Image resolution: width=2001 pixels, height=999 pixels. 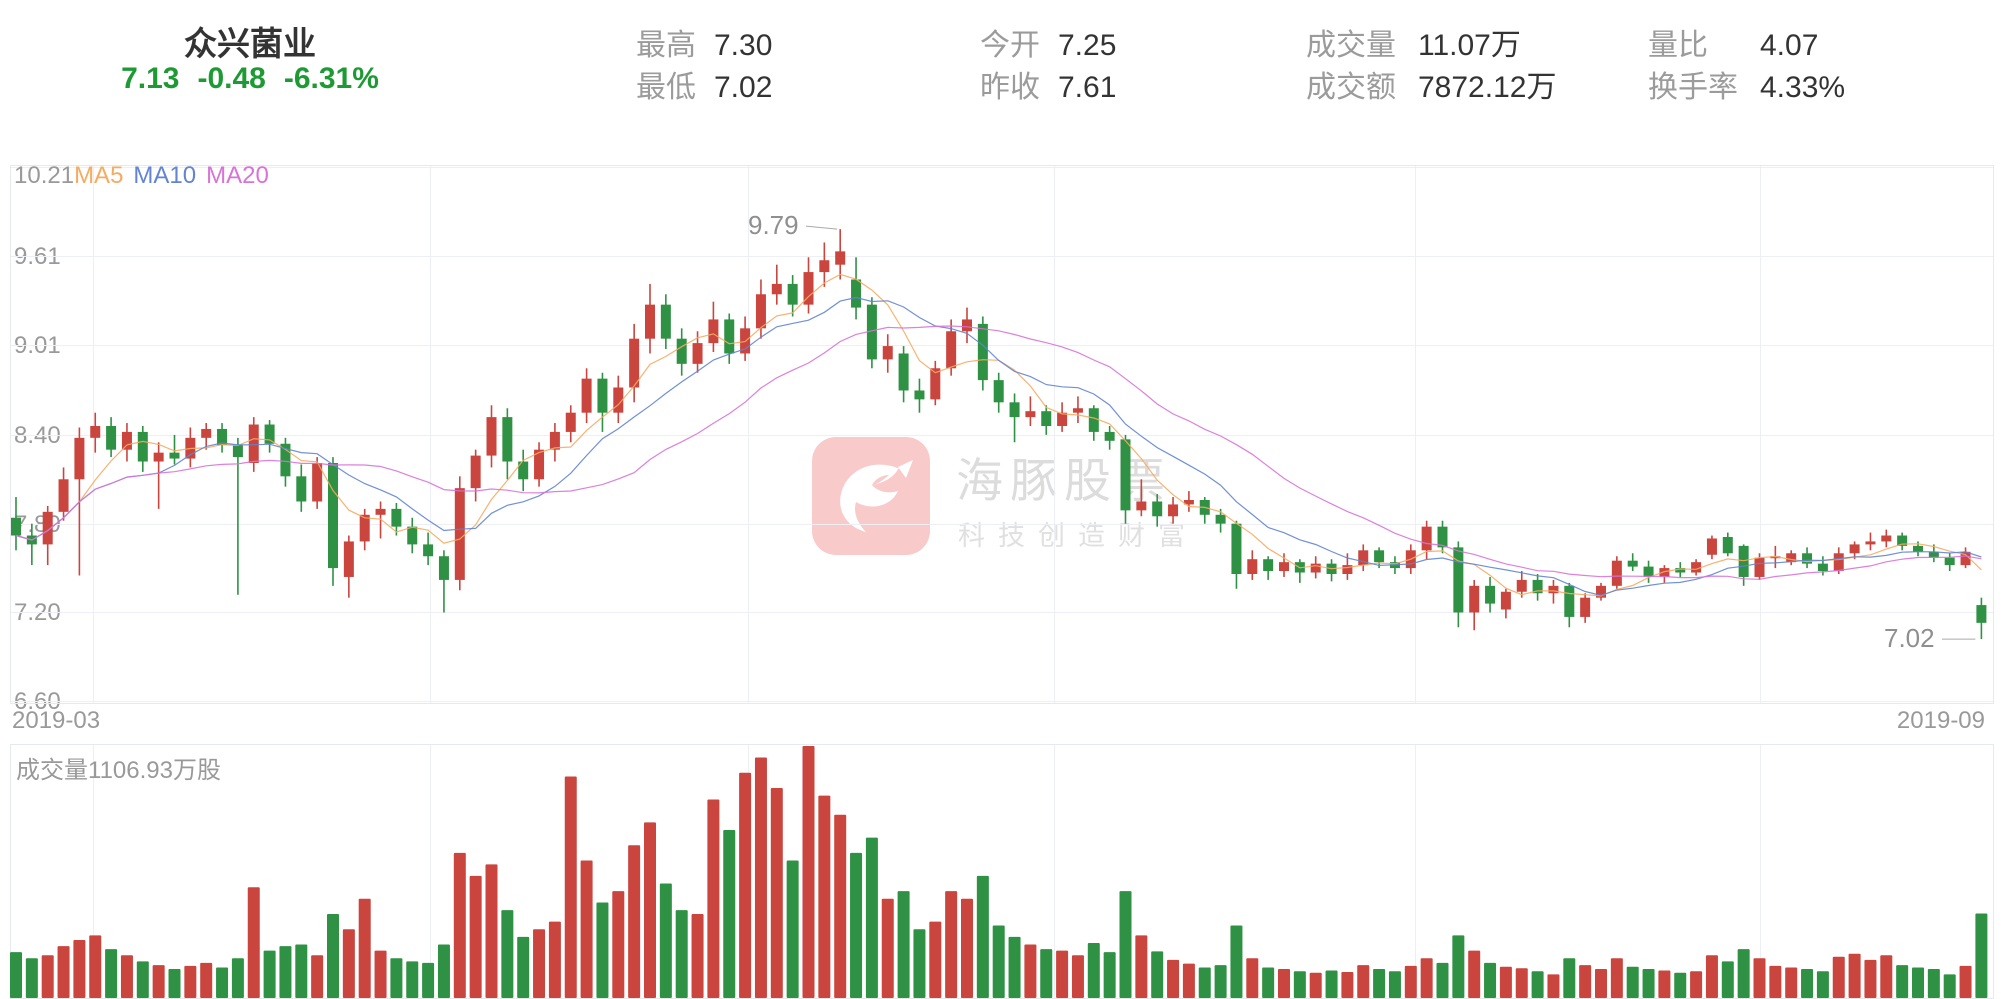 What do you see at coordinates (1048, 62) in the screenshot?
I see `stat-column-open-prevclose: 今开 7.25 昨收 7.61` at bounding box center [1048, 62].